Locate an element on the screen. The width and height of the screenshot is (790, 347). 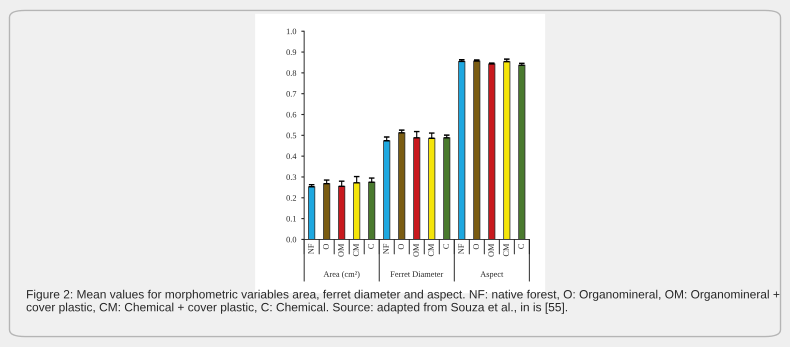
text: Area (cm²) is located at coordinates (342, 275).